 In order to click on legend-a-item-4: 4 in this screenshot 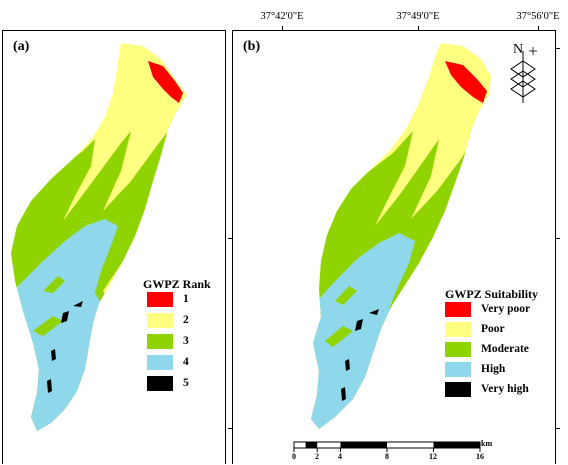, I will do `click(168, 362)`.